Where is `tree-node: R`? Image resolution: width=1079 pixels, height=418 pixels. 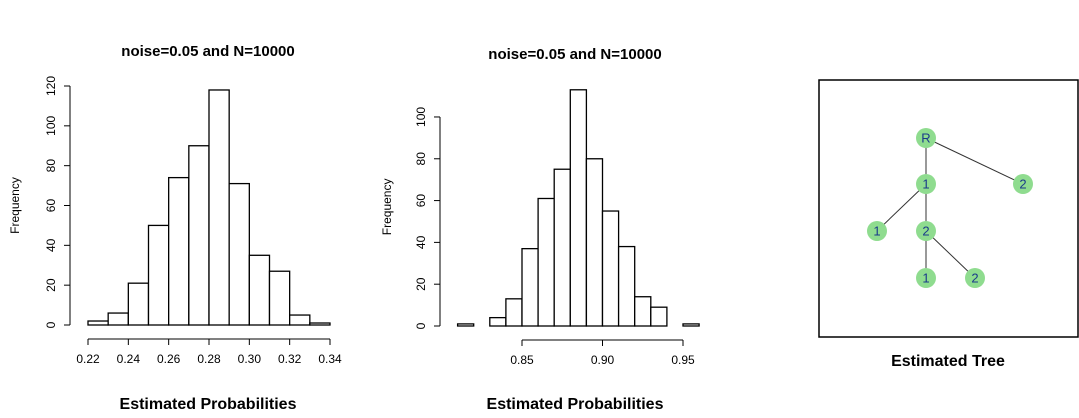 tree-node: R is located at coordinates (926, 138).